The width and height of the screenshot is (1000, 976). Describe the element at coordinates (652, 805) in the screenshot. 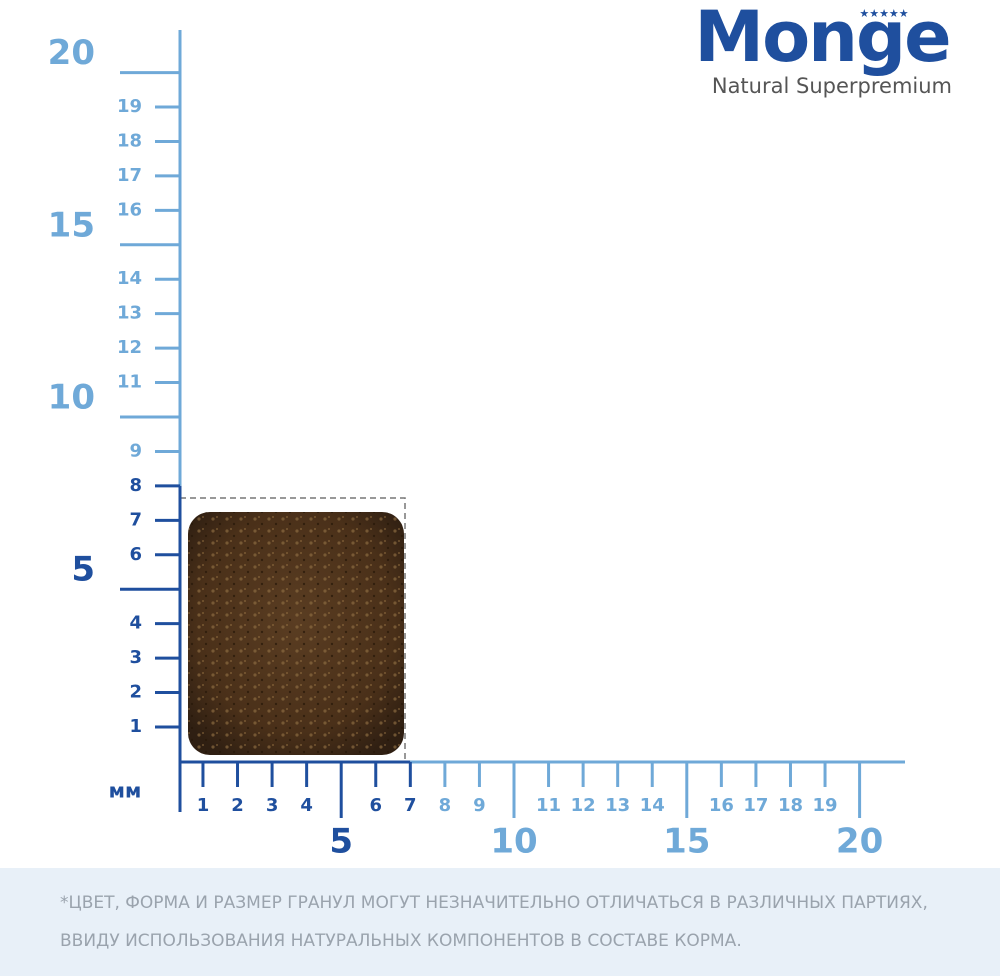

I see `x-tick-label: 14` at that location.